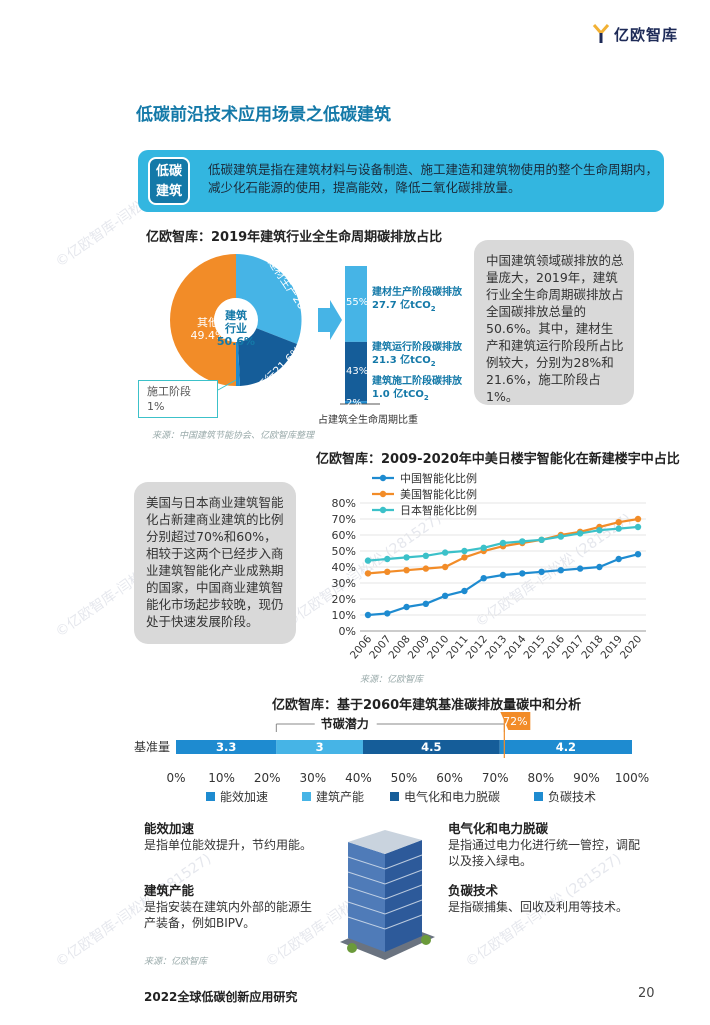 The height and width of the screenshot is (1025, 710). What do you see at coordinates (233, 436) in the screenshot?
I see `section1-source: 来源：中国建筑节能协会、亿欧智库整理` at bounding box center [233, 436].